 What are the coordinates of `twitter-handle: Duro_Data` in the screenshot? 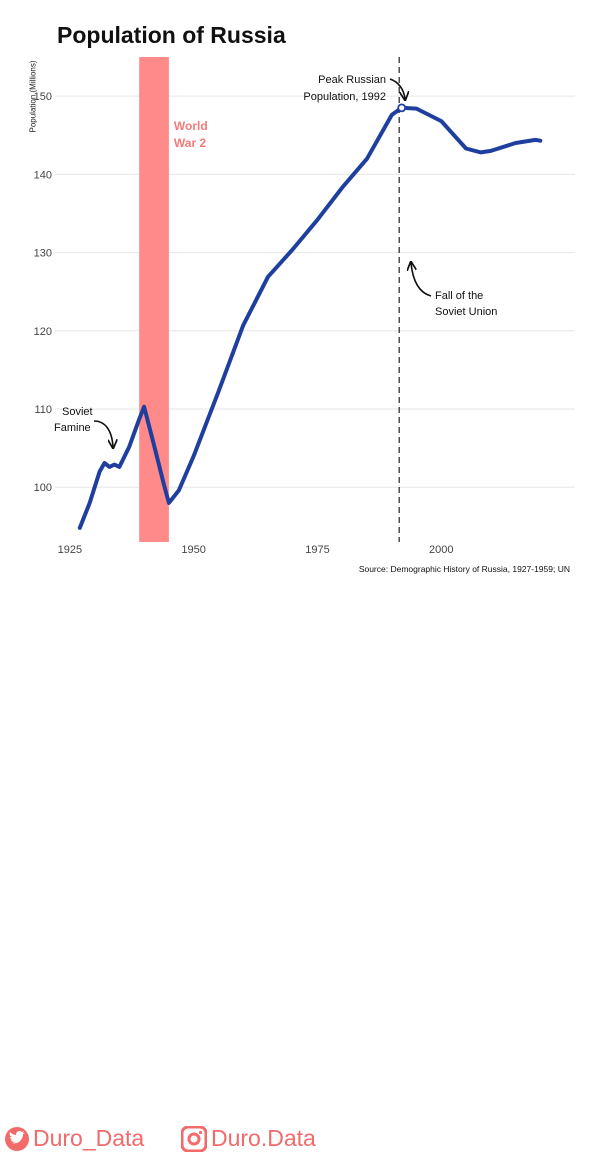 It's located at (89, 1138).